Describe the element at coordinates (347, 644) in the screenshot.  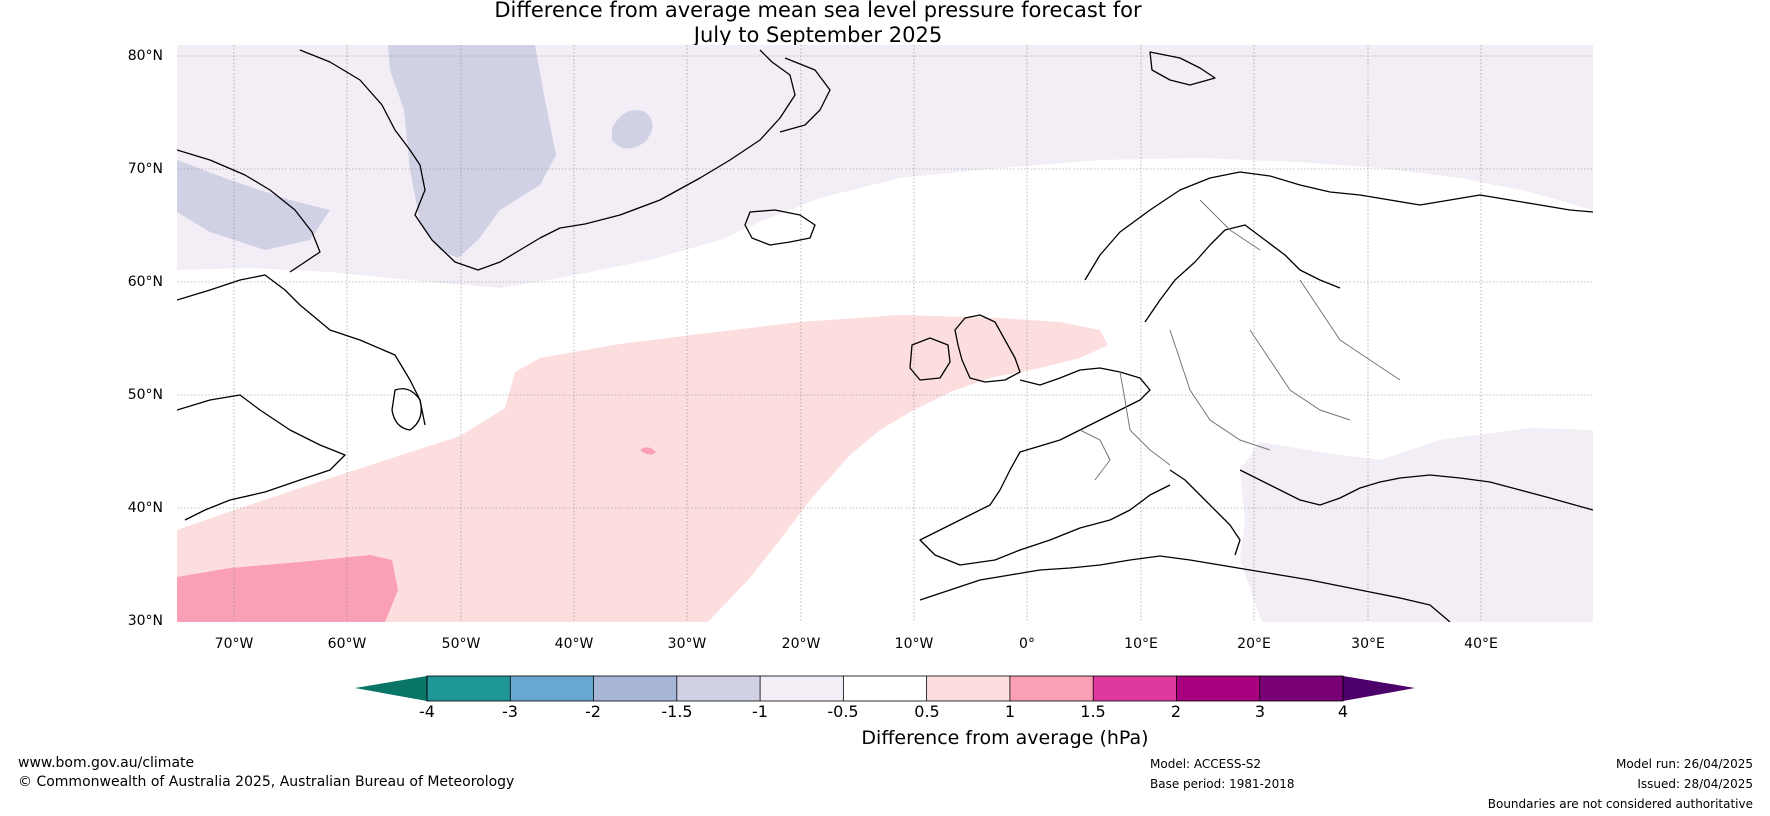
I see `lon-label-60w: 60°W` at that location.